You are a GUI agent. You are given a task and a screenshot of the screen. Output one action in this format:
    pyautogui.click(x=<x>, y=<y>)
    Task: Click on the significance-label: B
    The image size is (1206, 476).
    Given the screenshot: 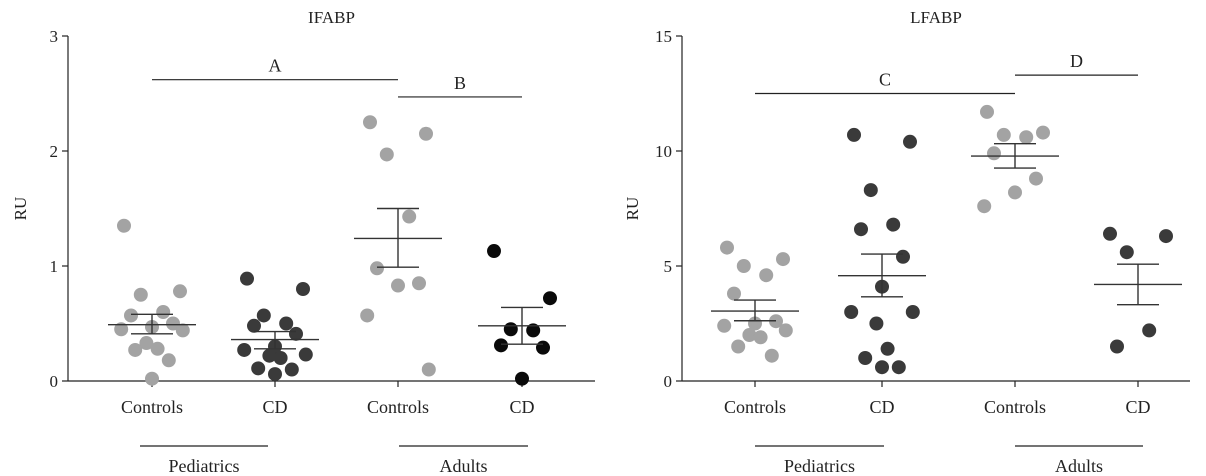 What is the action you would take?
    pyautogui.click(x=460, y=83)
    